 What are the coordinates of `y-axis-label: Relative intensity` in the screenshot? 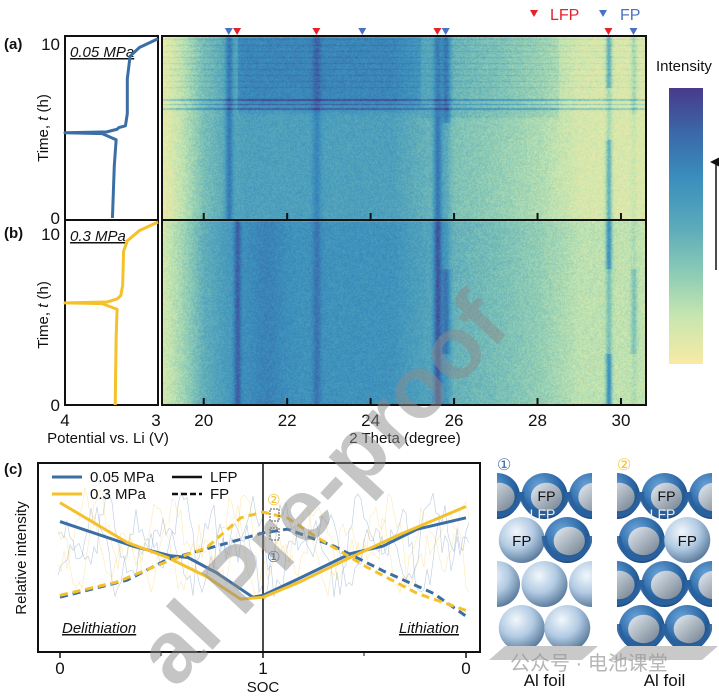 It's located at (21, 558).